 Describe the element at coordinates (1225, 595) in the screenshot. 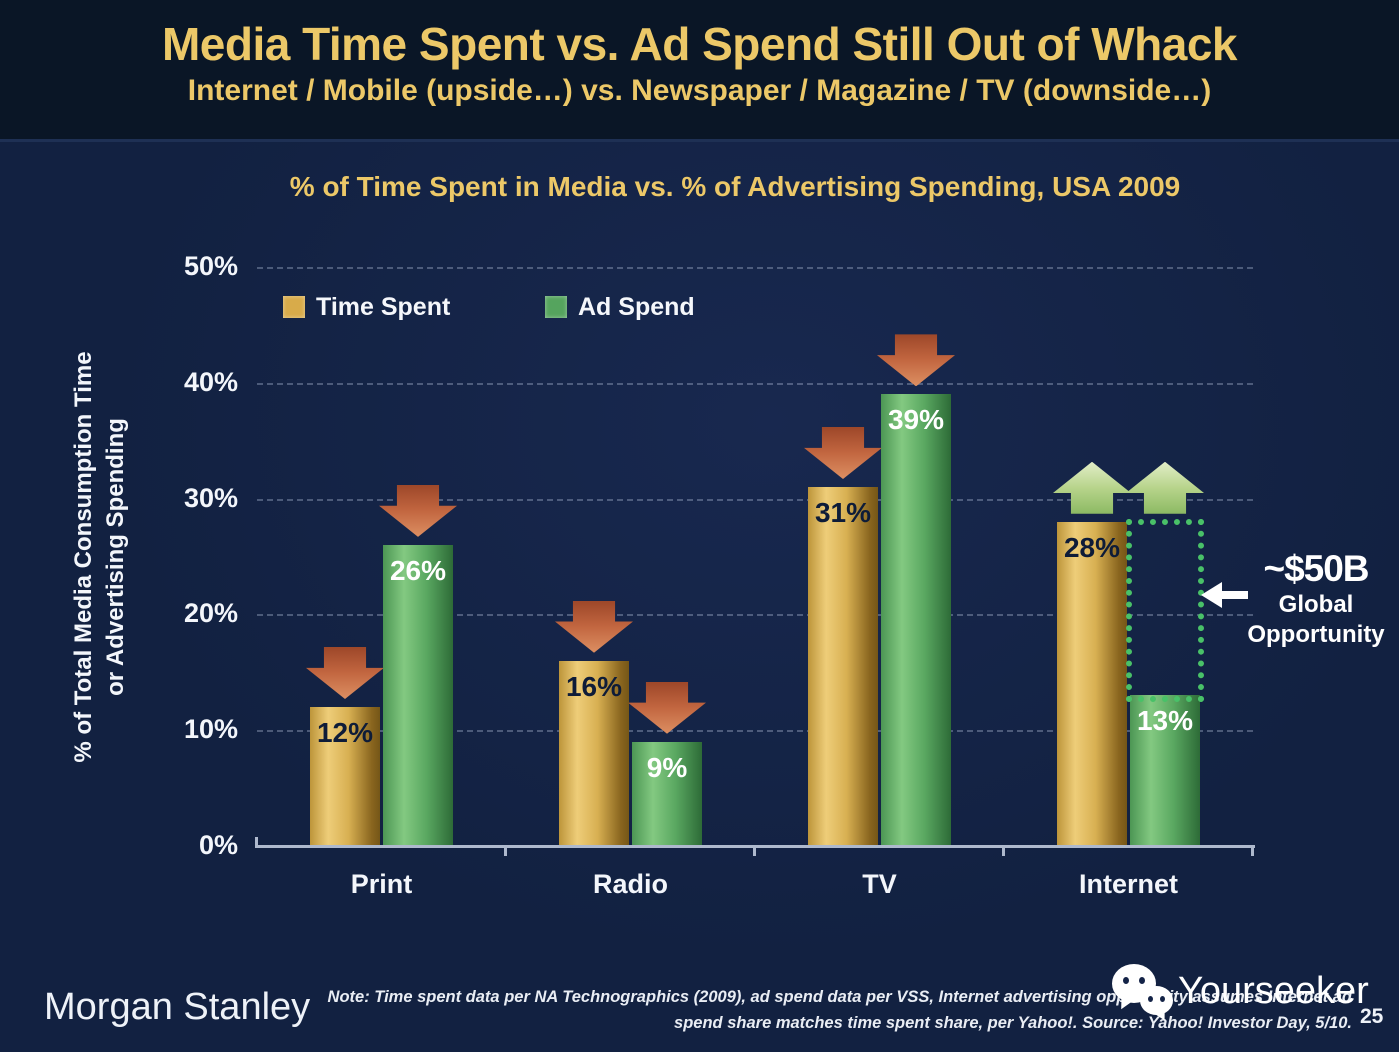

I see `left-arrow-icon` at that location.